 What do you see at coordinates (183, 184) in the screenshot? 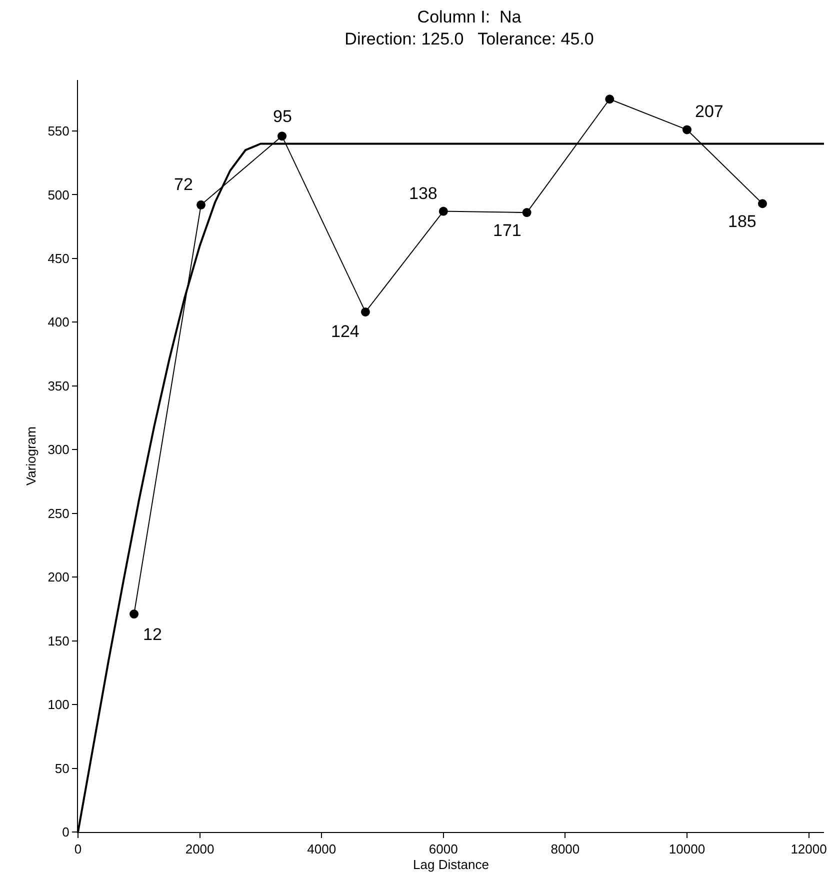
I see `annotation: 72` at bounding box center [183, 184].